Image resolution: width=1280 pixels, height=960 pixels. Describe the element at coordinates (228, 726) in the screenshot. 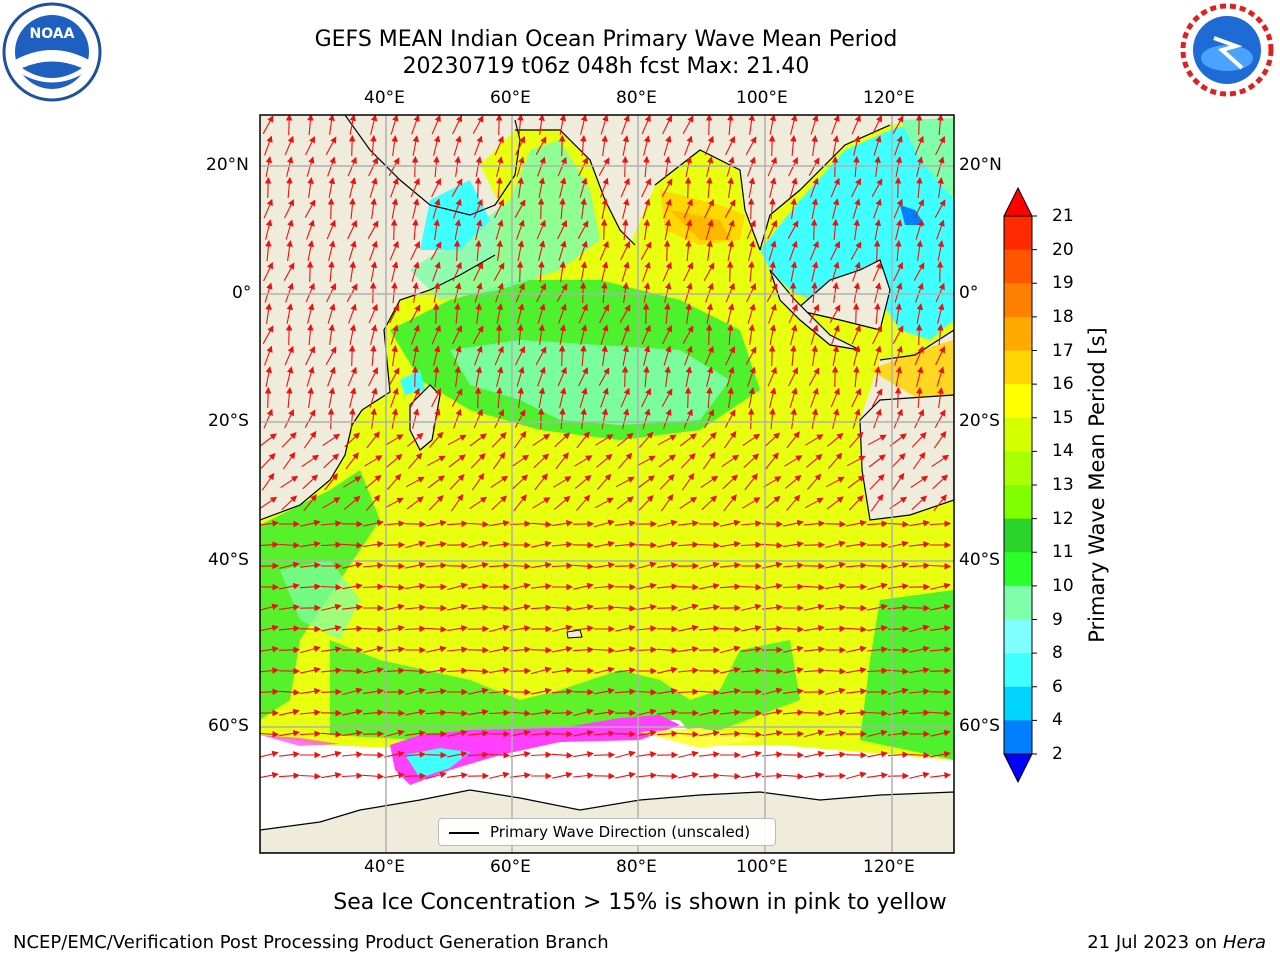

I see `lat-label-left: 60°S` at that location.